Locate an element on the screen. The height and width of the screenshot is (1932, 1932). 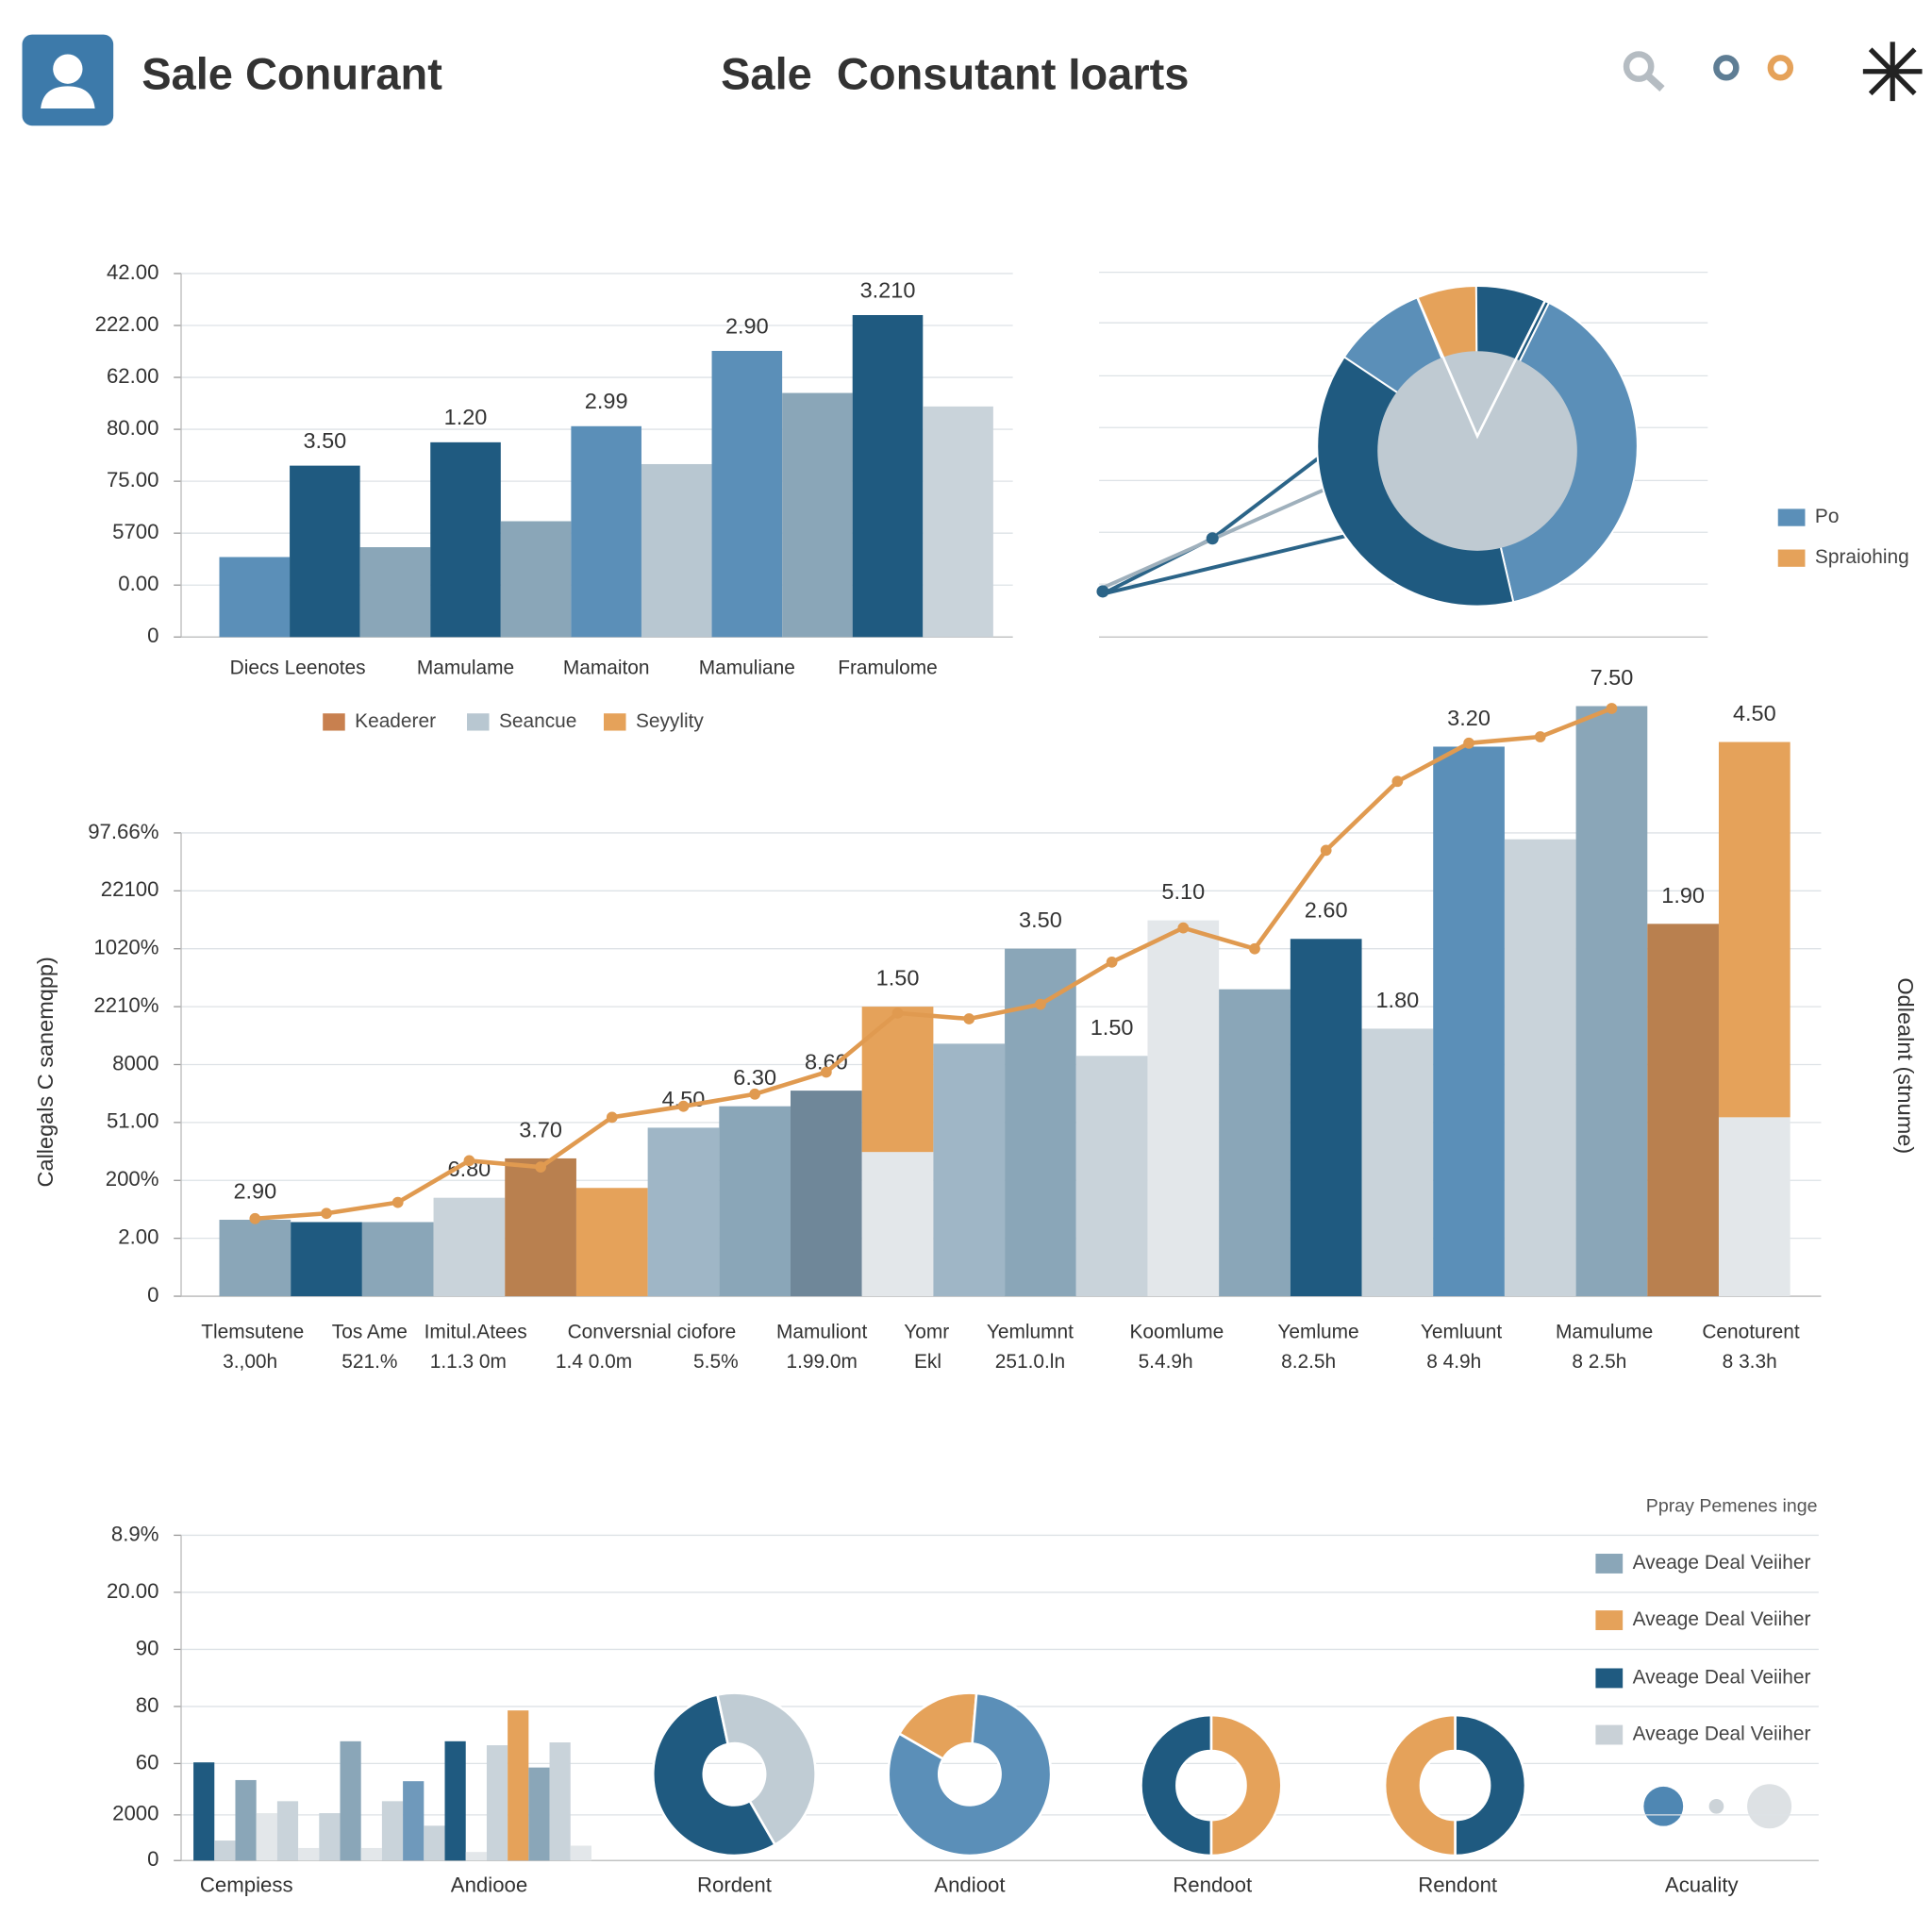
x-tick-label: Koomlume is located at coordinates (1177, 1332).